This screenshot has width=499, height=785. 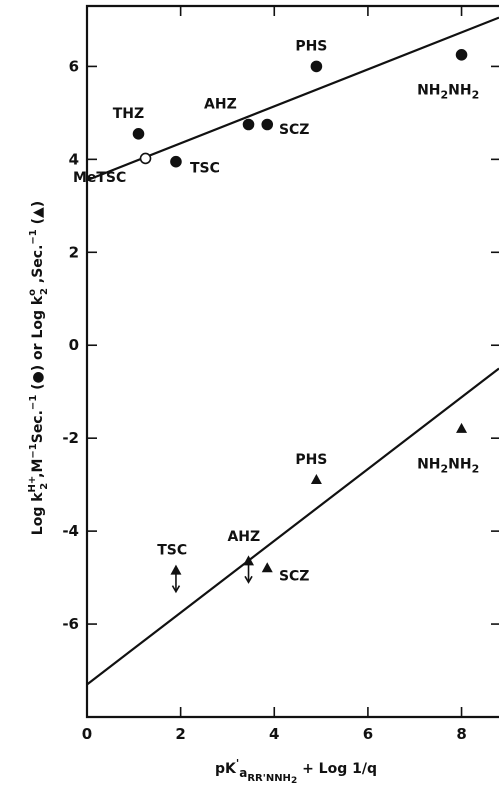 What do you see at coordinates (33, 402) in the screenshot?
I see `y-axis-label-sup3: −1` at bounding box center [33, 402].